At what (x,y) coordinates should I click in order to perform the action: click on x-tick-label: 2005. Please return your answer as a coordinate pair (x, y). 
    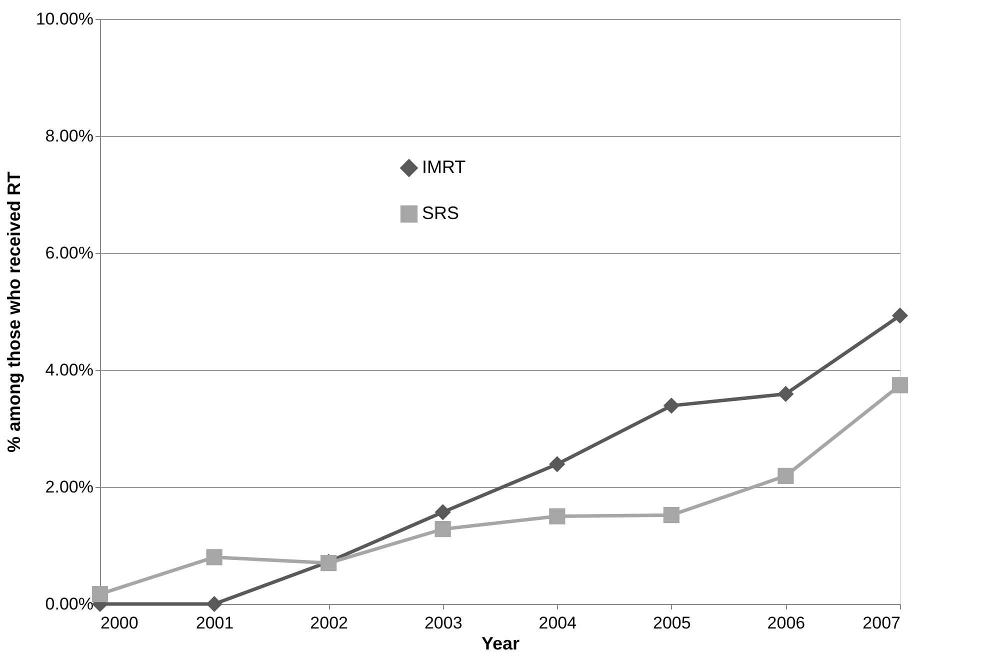
    Looking at the image, I should click on (672, 623).